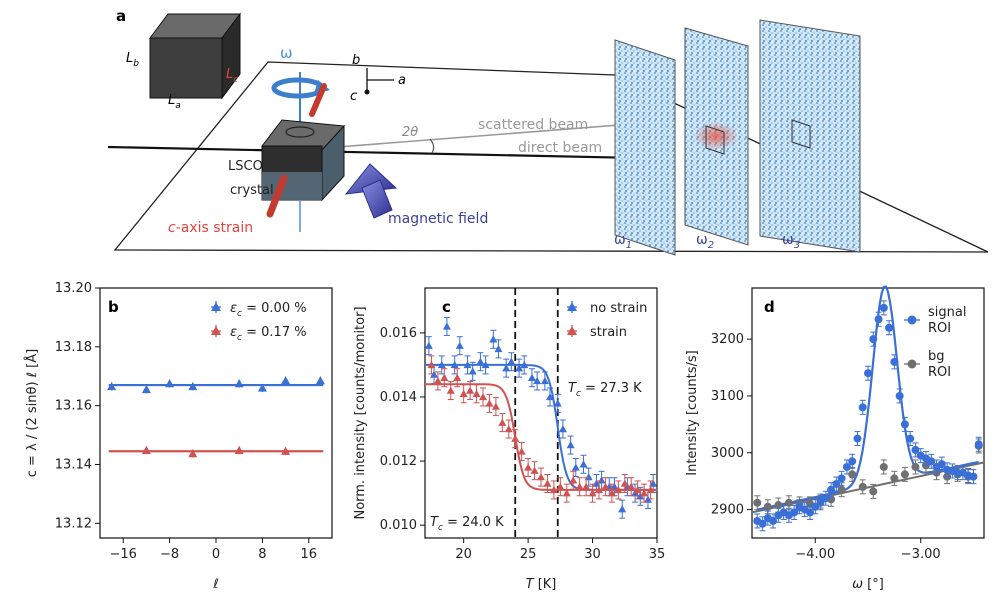 The width and height of the screenshot is (1005, 604). I want to click on panel-d-letter: d, so click(769, 307).